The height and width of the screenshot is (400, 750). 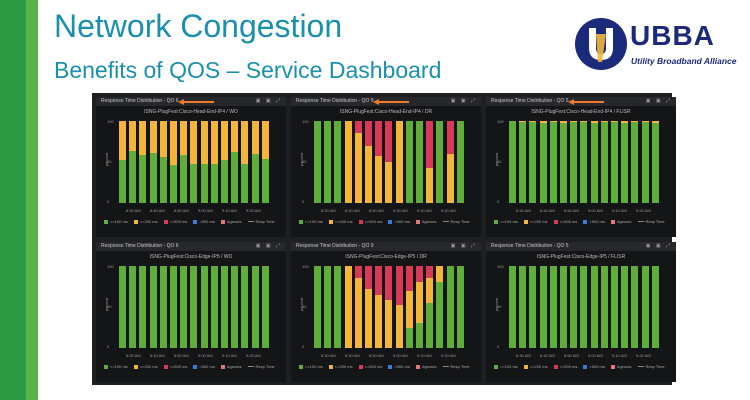 I want to click on logo-name: UBBA, so click(x=672, y=35).